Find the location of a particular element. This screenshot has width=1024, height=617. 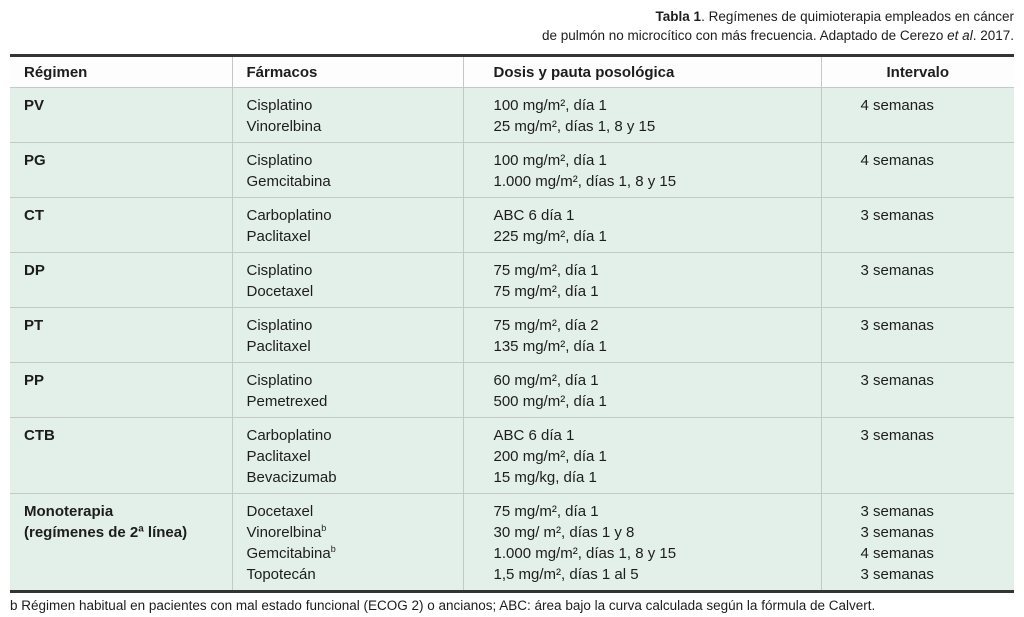

dose-text: 500 mg/m², día 1 is located at coordinates (550, 401).